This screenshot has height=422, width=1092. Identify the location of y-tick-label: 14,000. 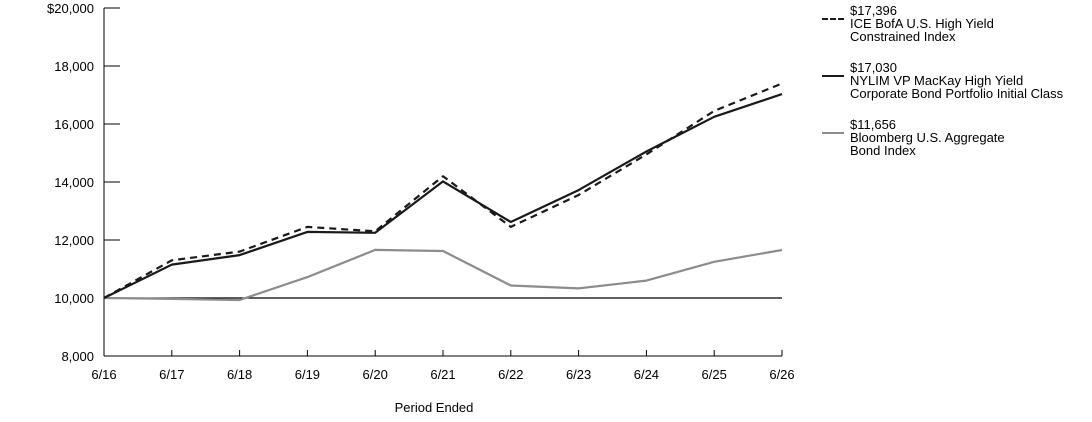
(74, 182).